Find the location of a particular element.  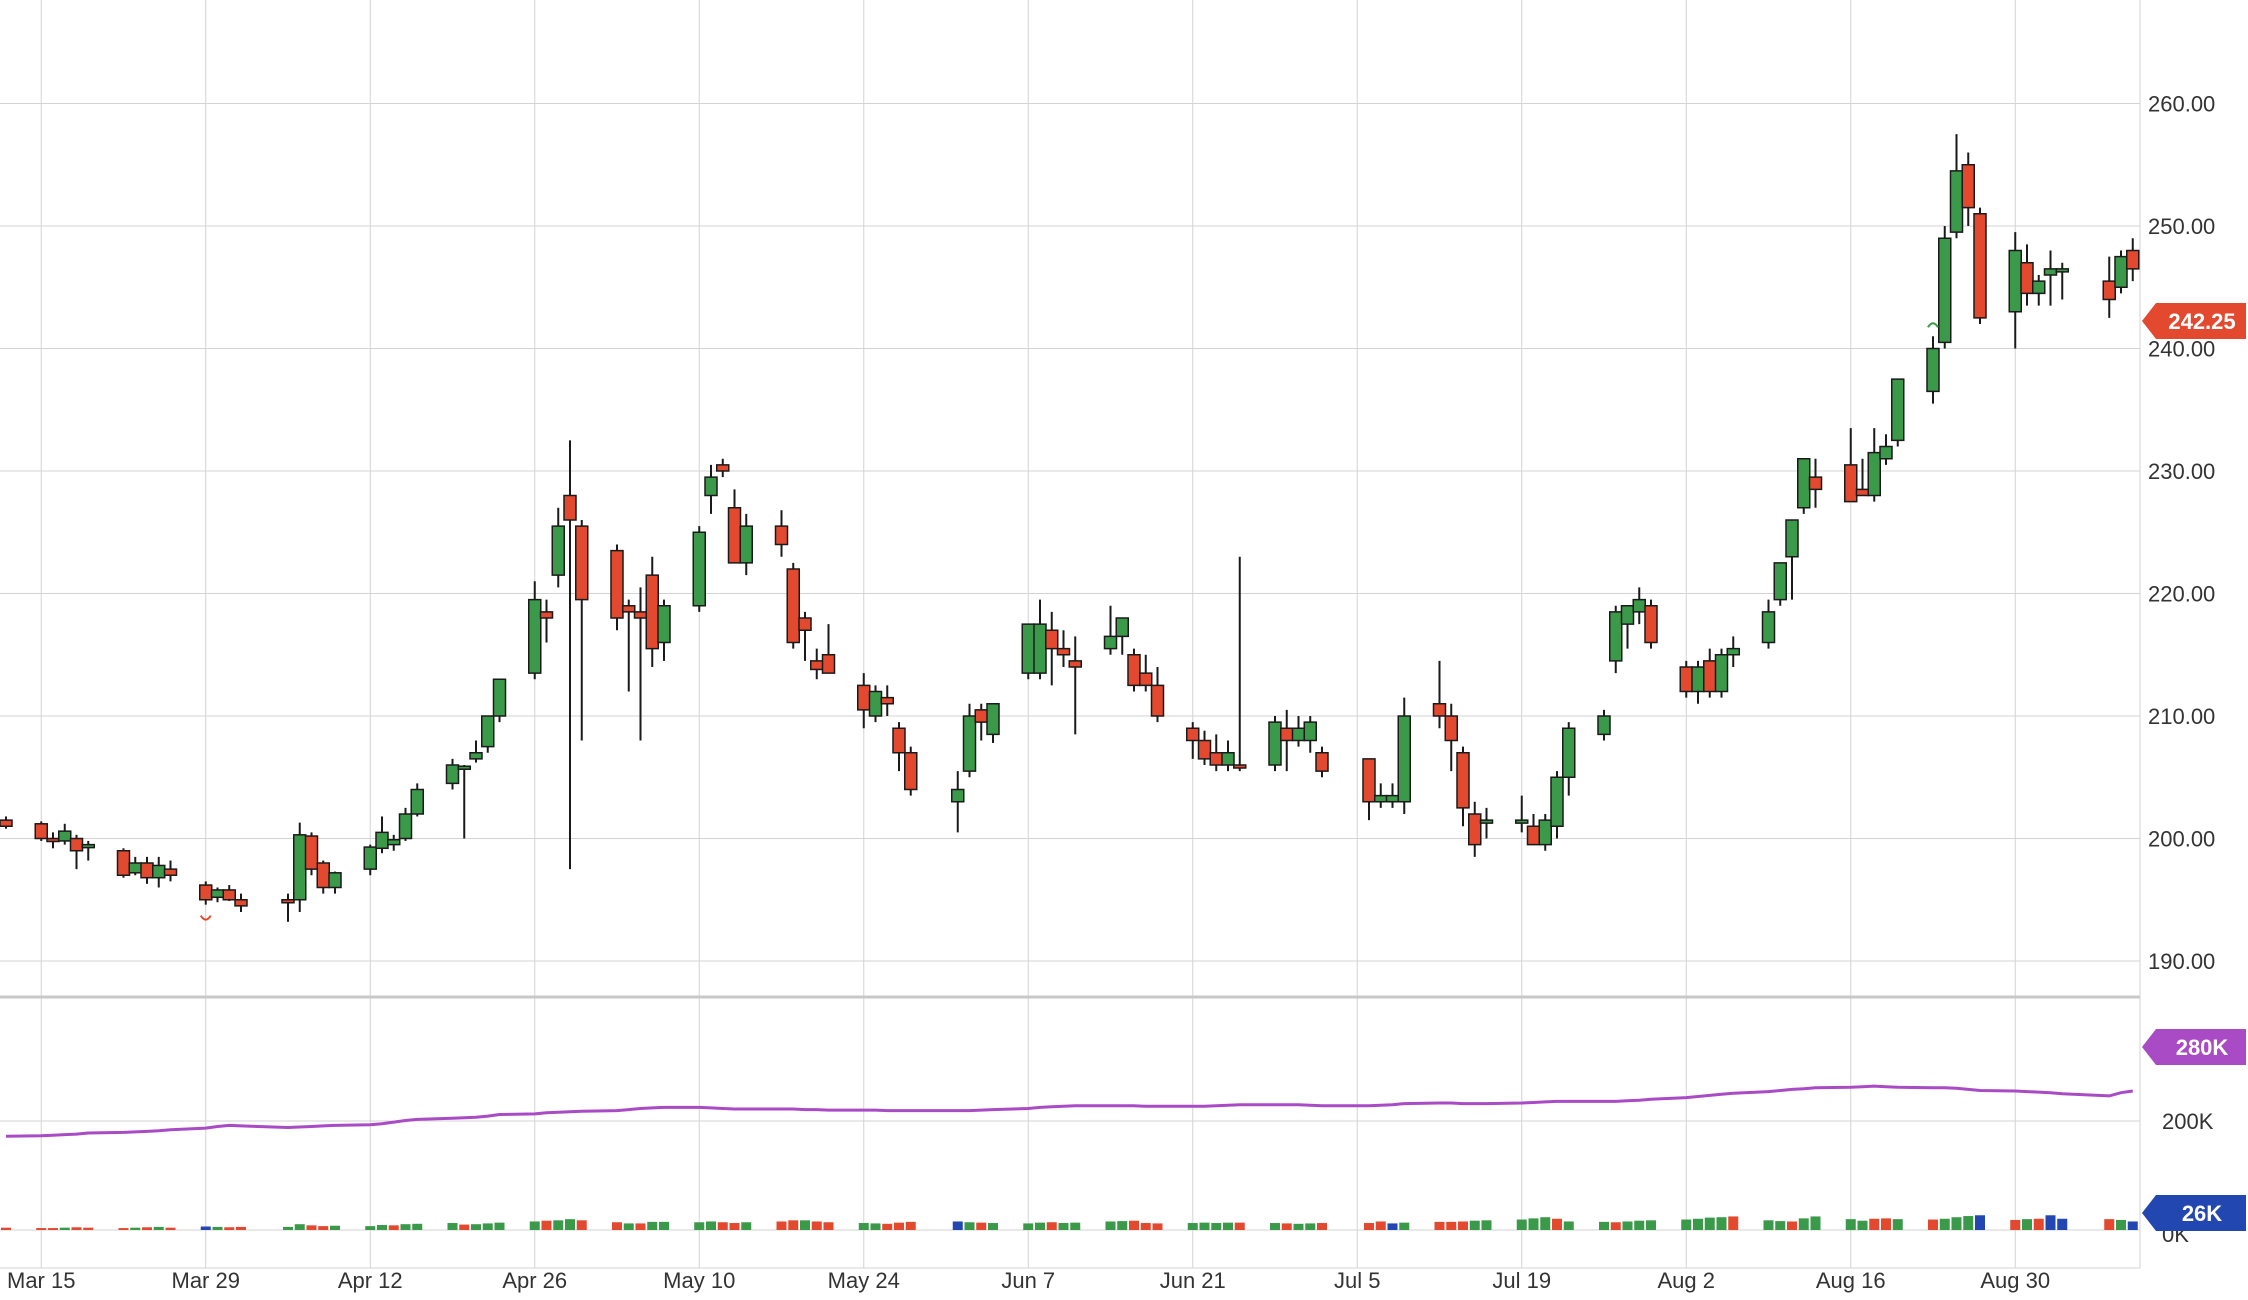

y-tick-label: 260.00 is located at coordinates (2181, 104).